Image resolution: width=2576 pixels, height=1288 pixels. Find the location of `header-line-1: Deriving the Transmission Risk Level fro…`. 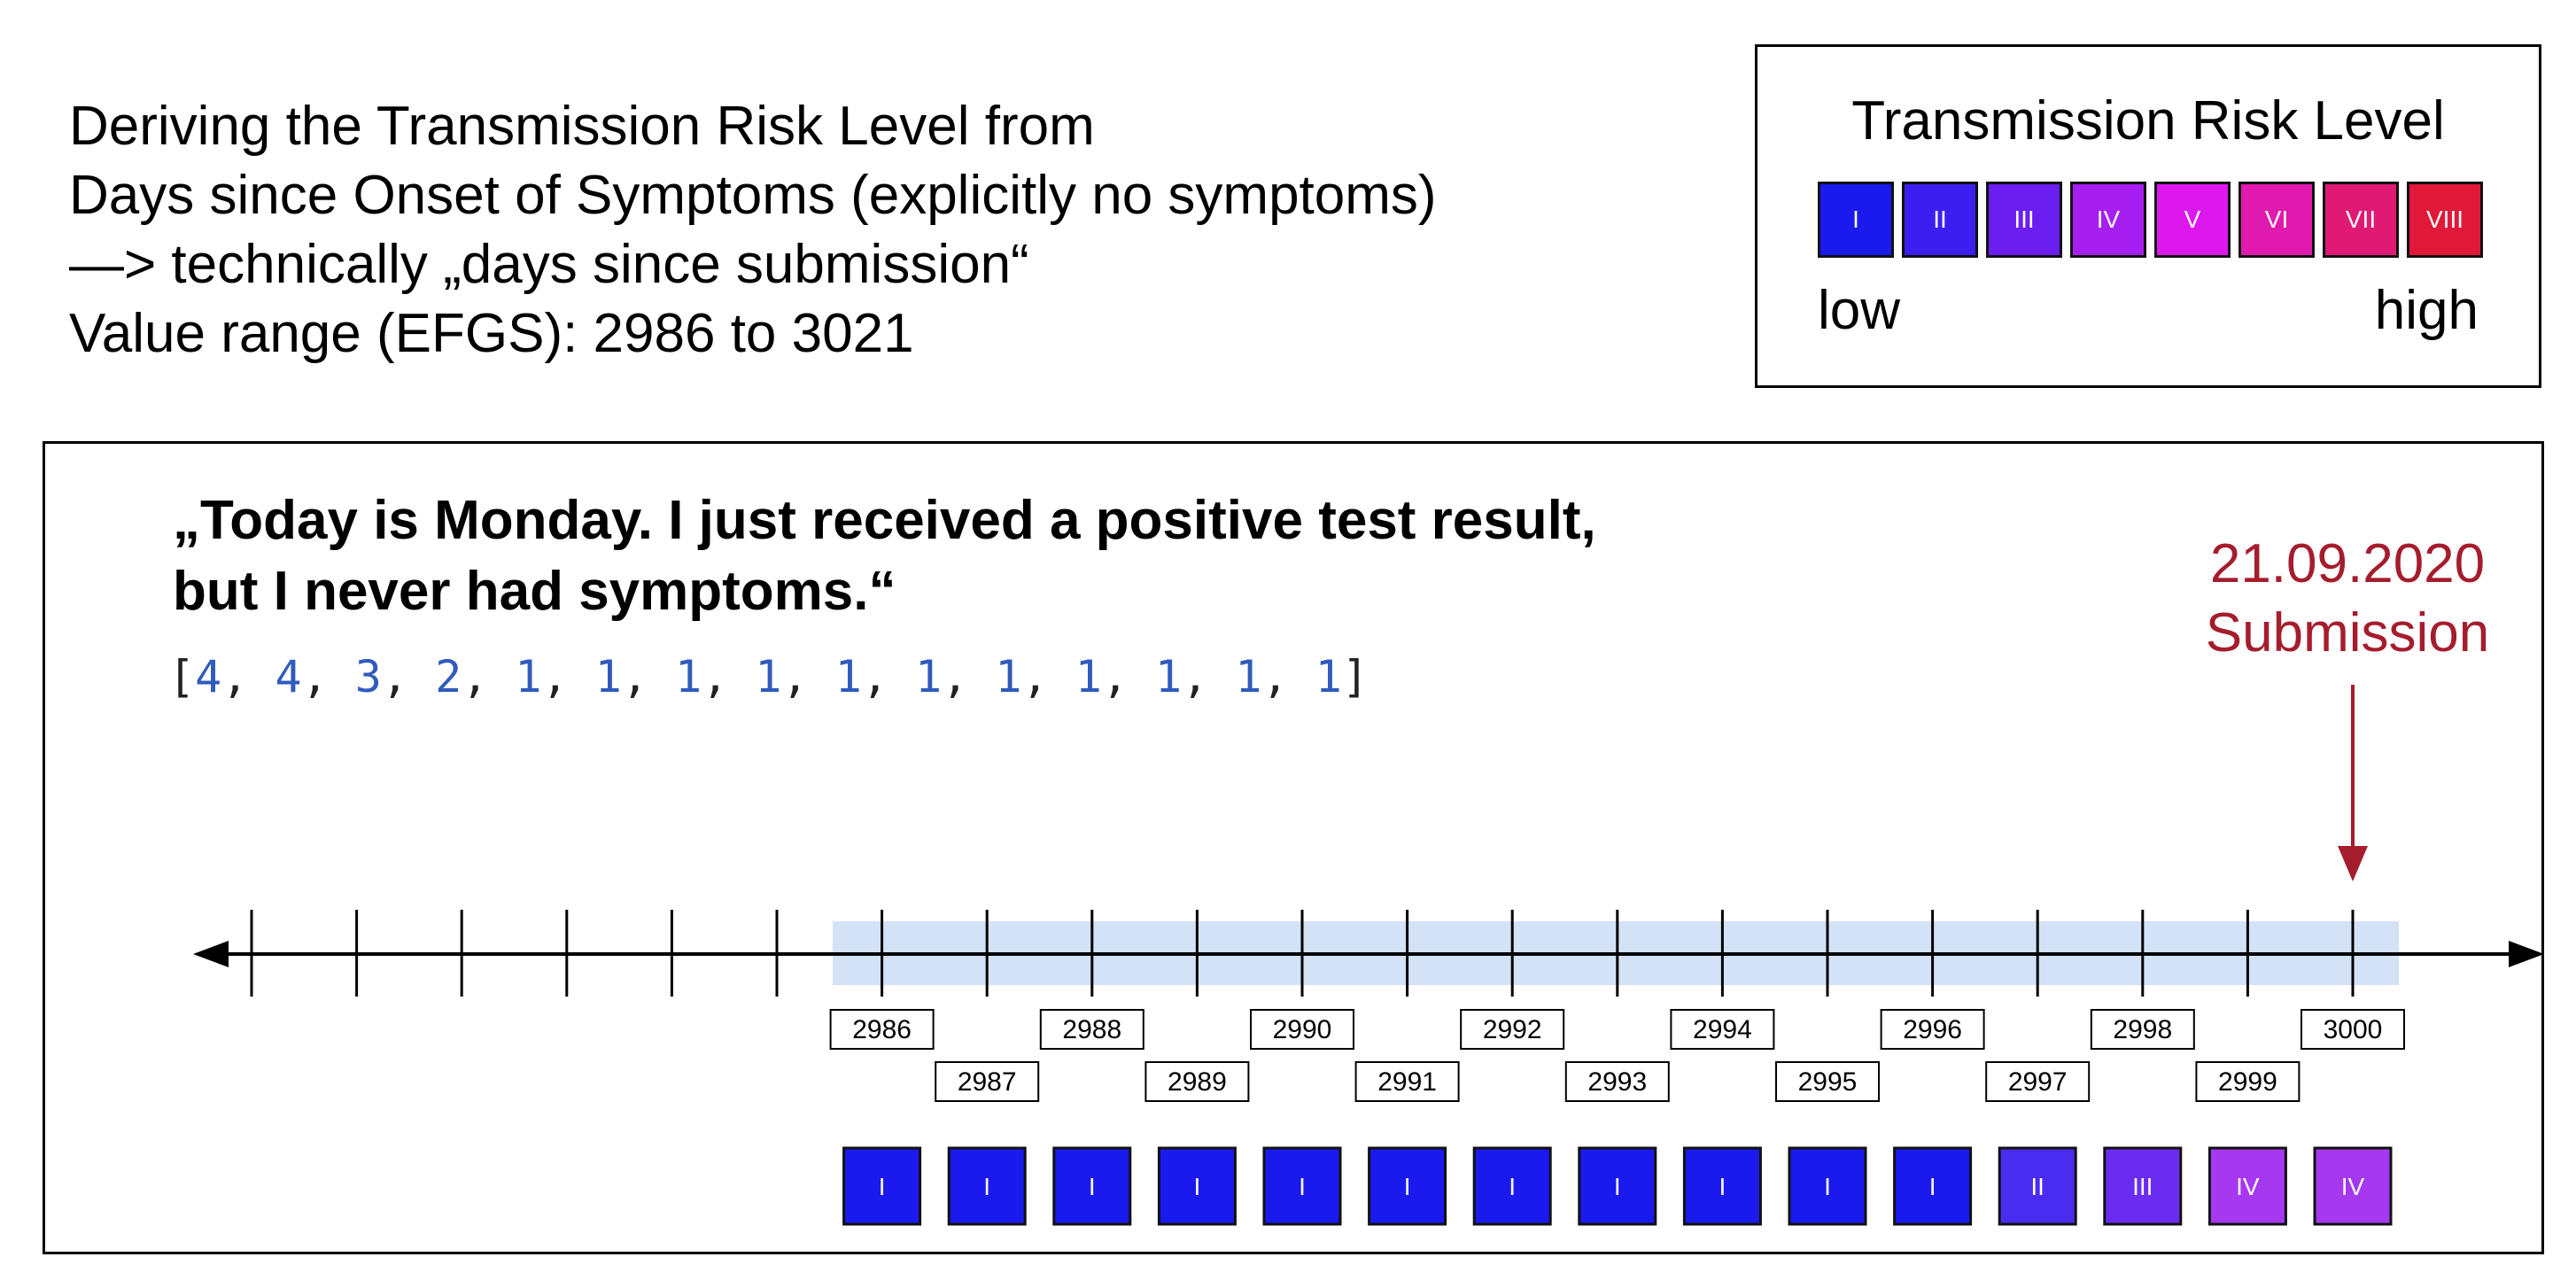

header-line-1: Deriving the Transmission Risk Level fro… is located at coordinates (582, 126).